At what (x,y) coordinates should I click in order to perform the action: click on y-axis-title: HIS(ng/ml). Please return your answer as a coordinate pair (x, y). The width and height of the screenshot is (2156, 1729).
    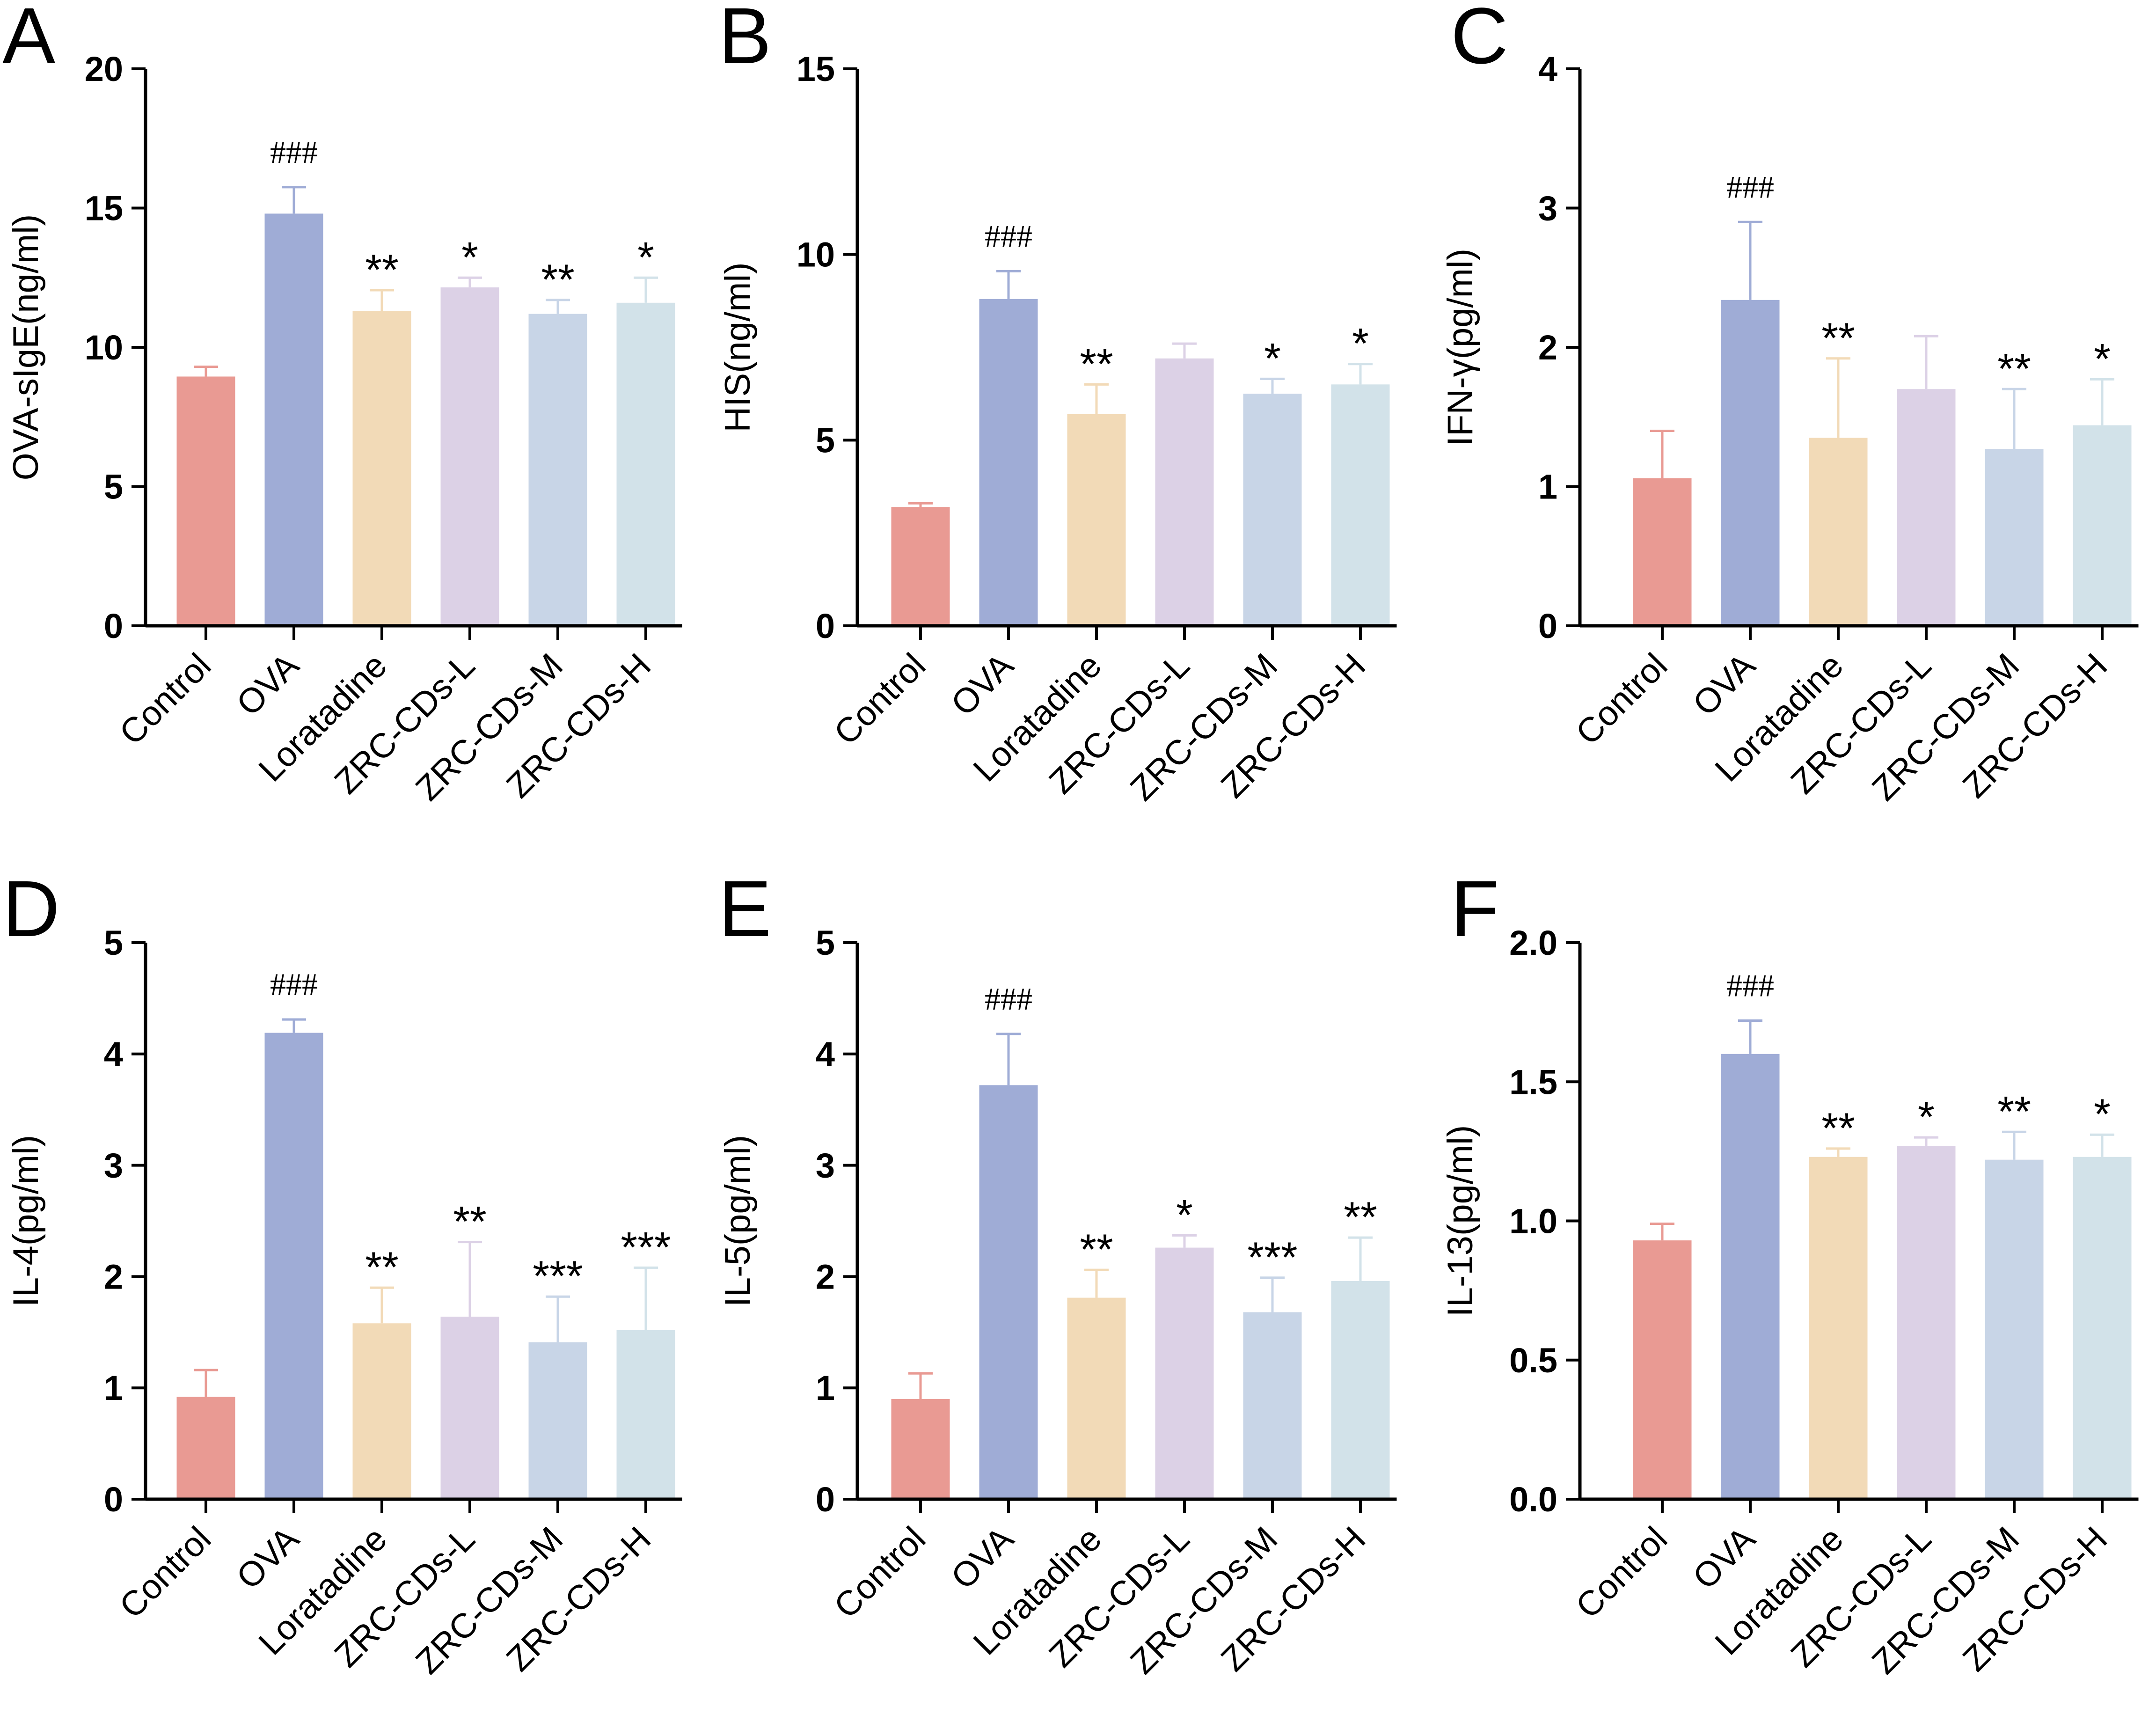
    Looking at the image, I should click on (738, 347).